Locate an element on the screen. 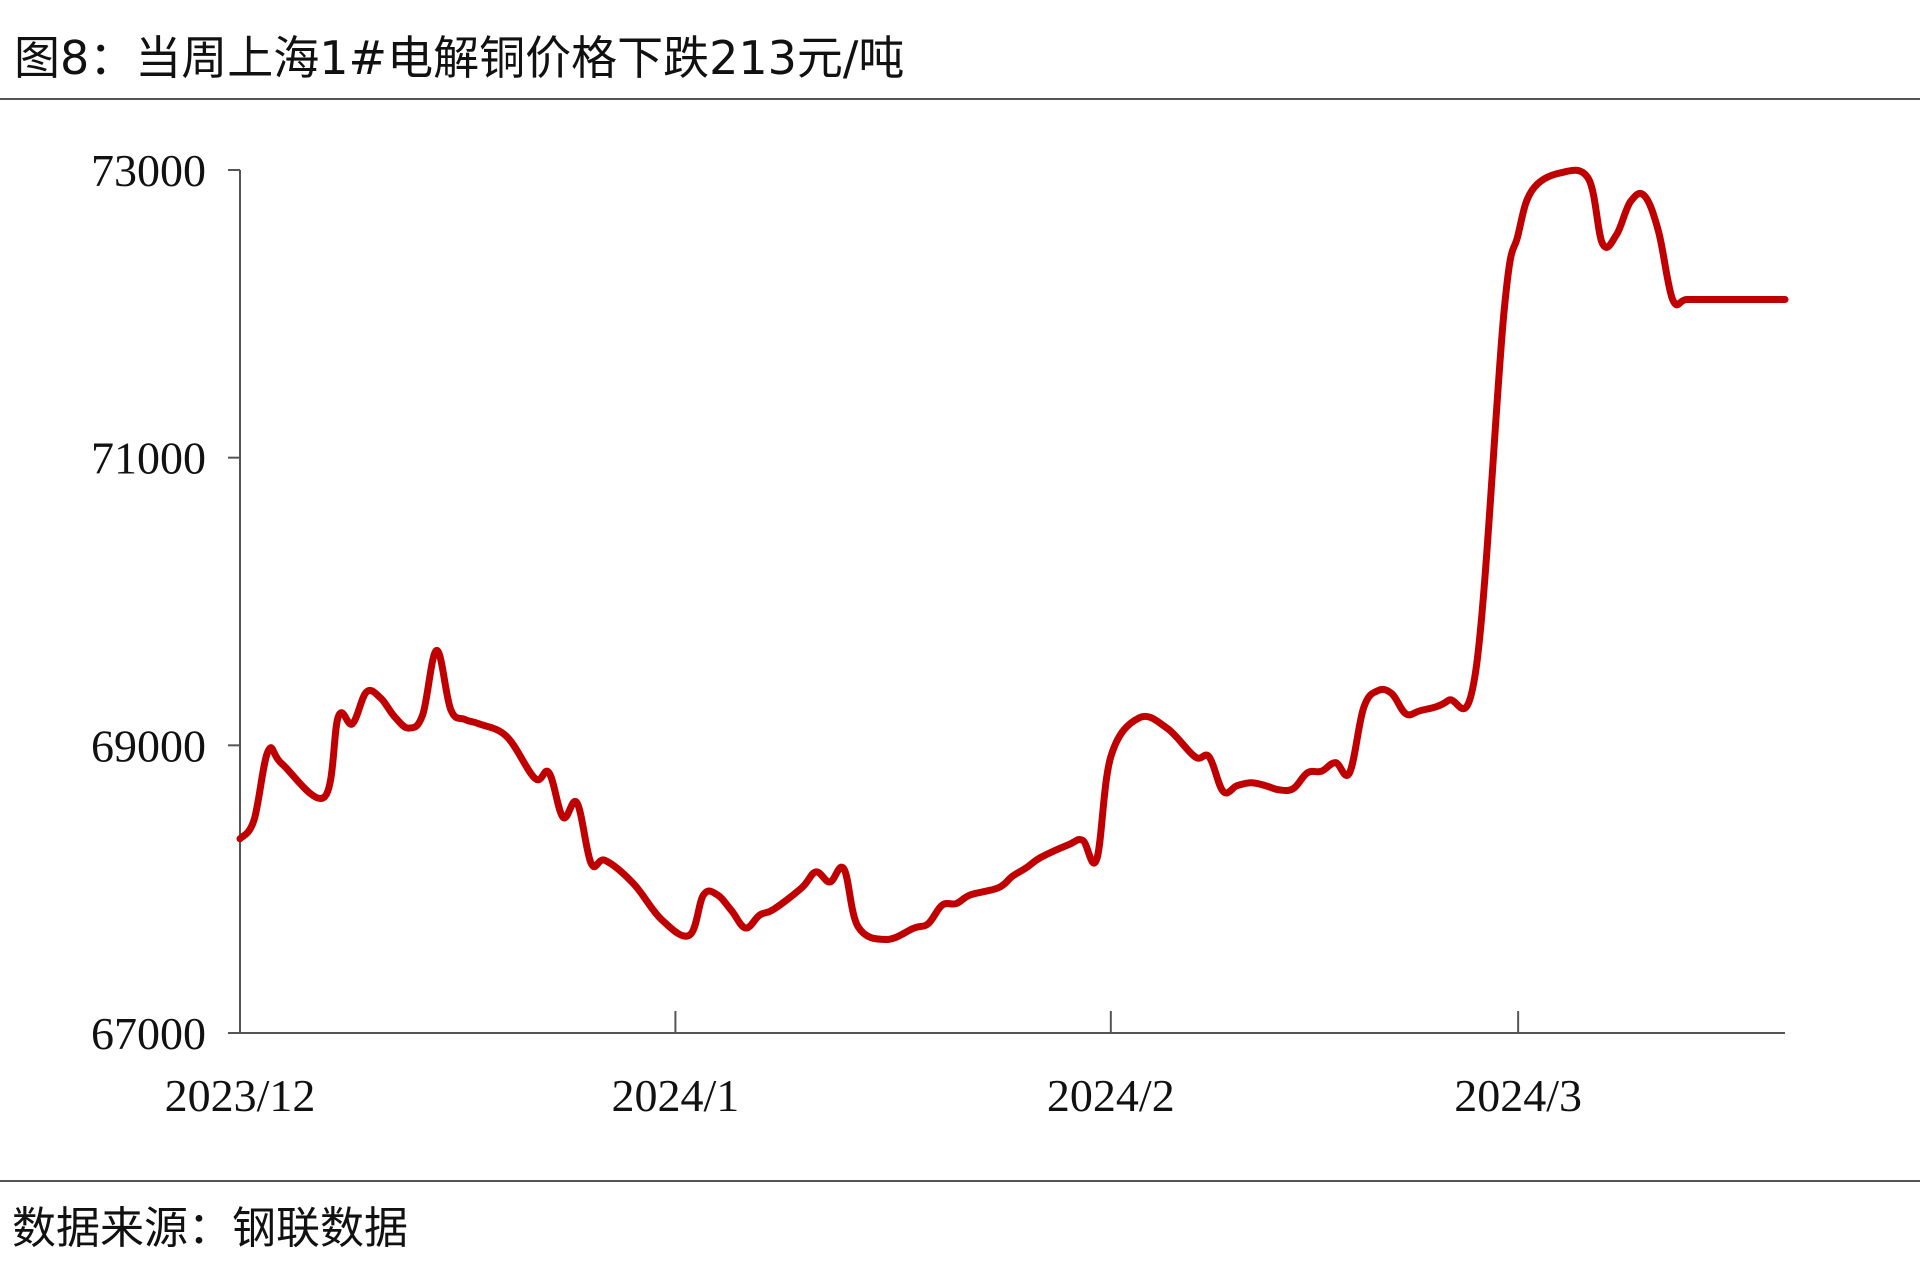 The width and height of the screenshot is (1920, 1279). y-tick-label: 73000 is located at coordinates (148, 170).